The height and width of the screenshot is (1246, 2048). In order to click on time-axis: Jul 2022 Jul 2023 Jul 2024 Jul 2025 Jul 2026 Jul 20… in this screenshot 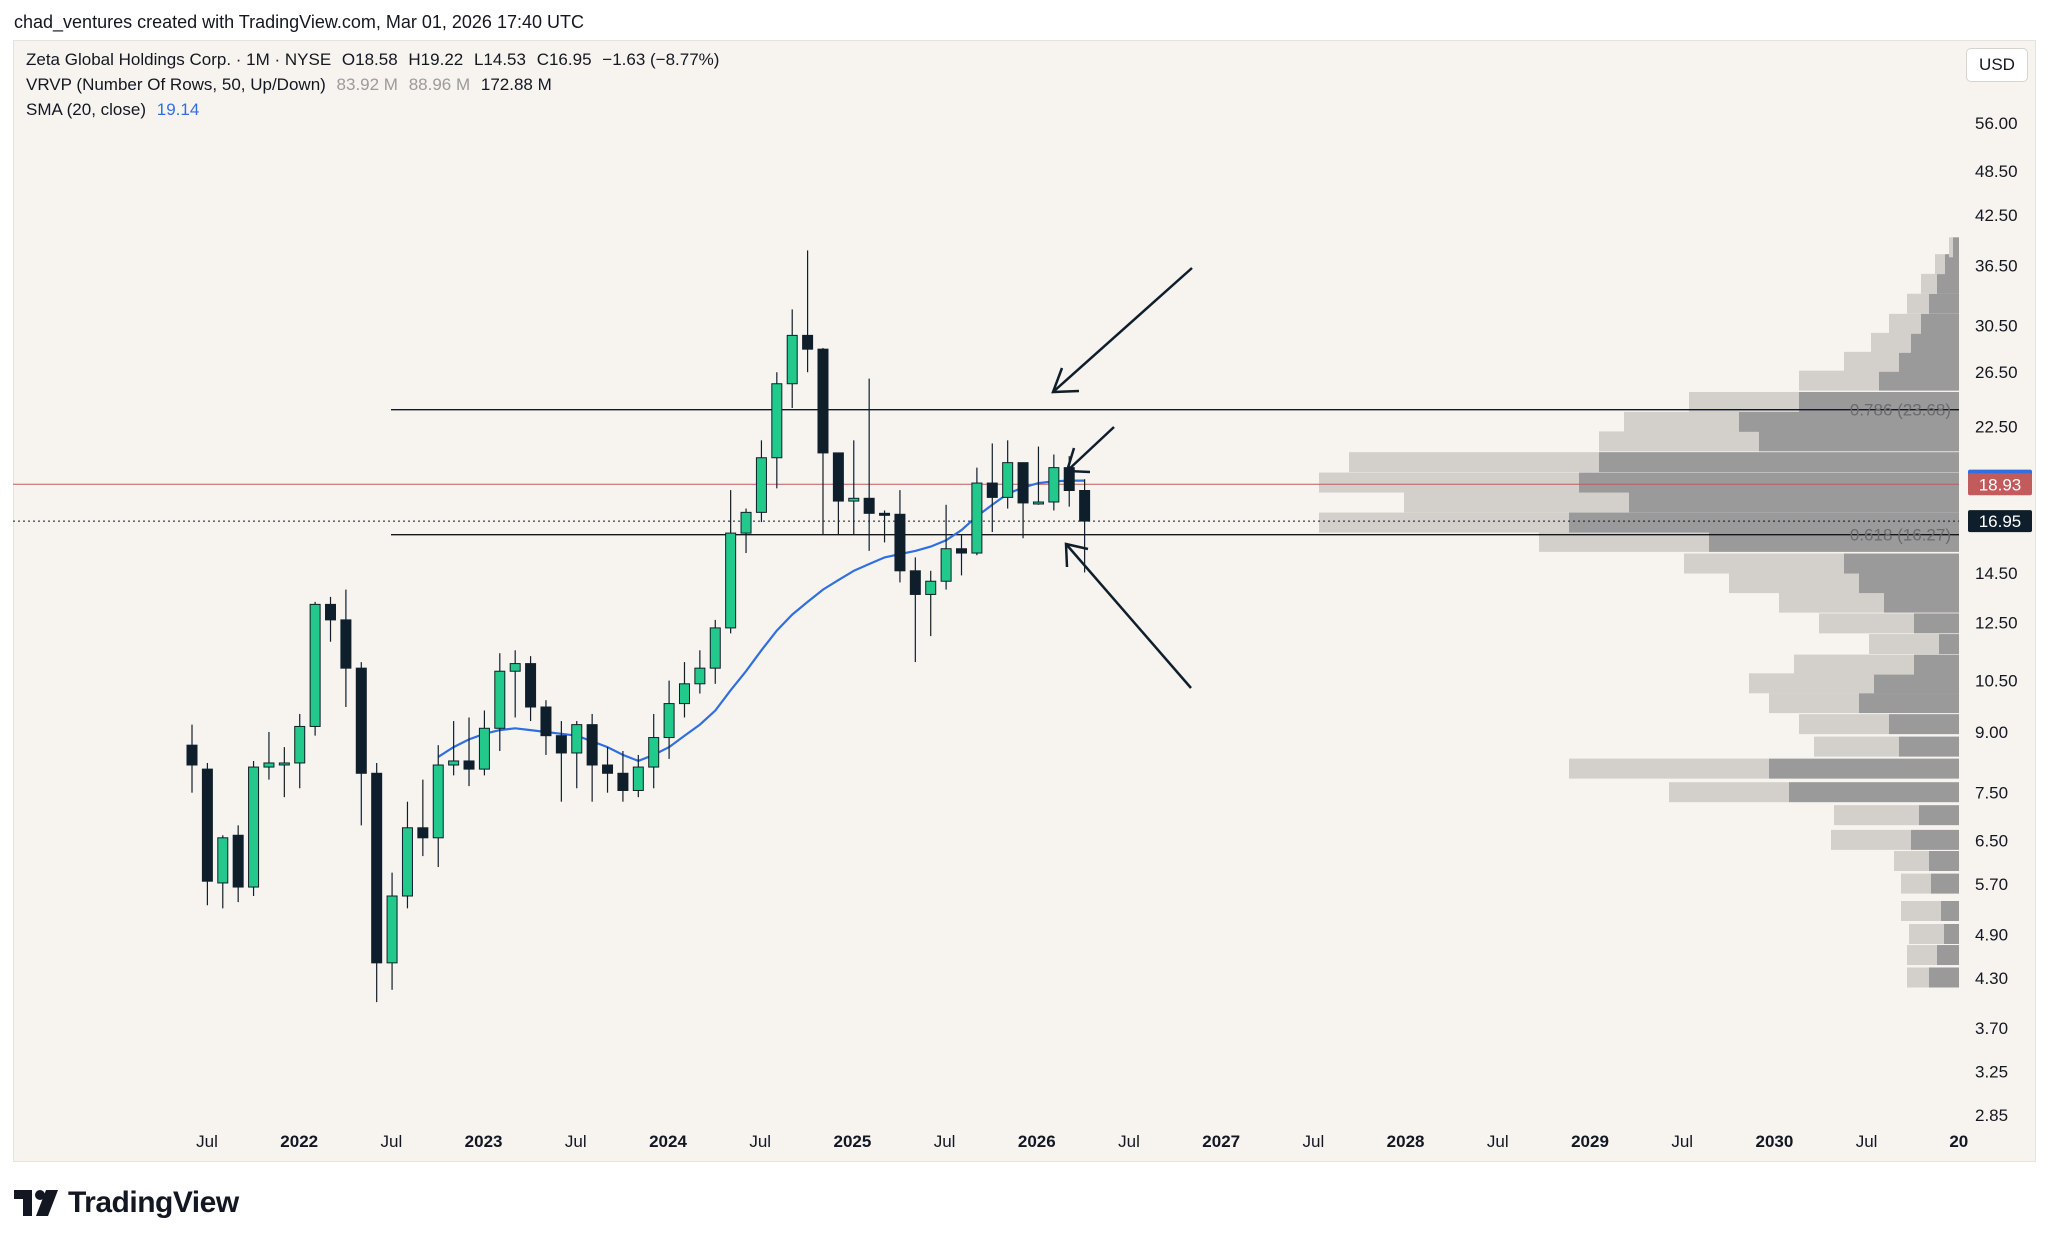, I will do `click(1082, 1141)`.